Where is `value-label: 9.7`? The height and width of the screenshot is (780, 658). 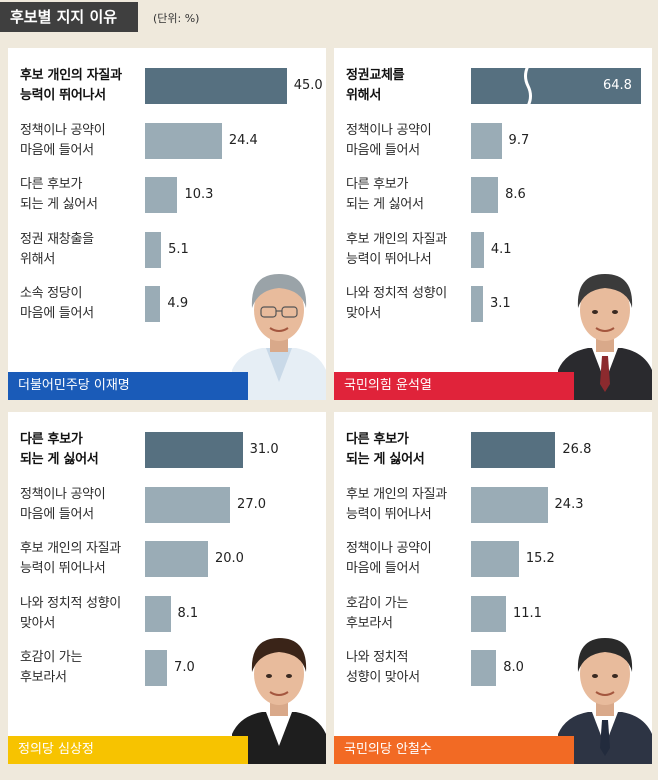 value-label: 9.7 is located at coordinates (519, 140).